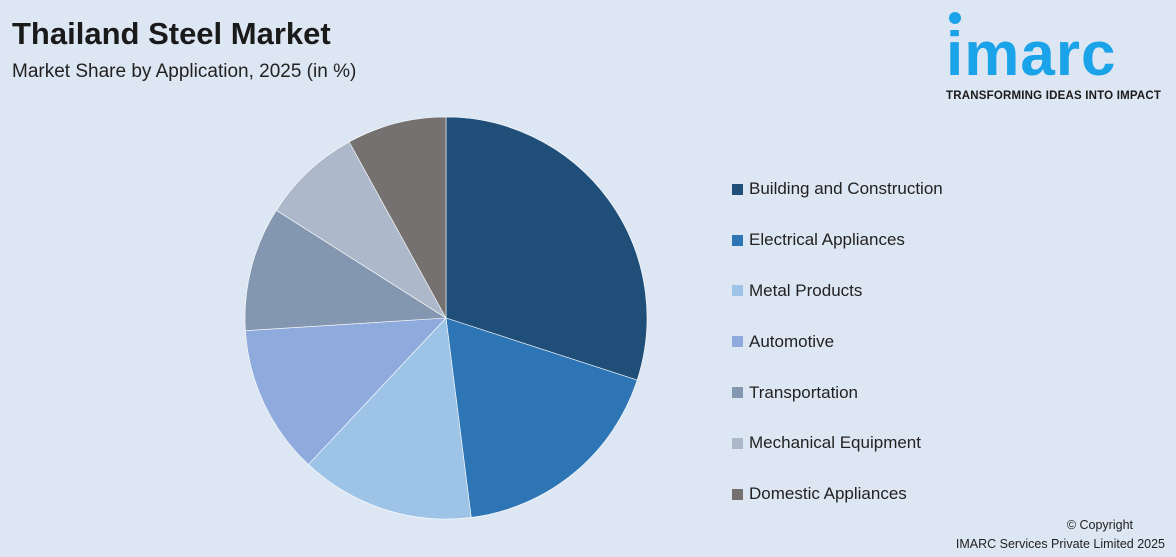 Image resolution: width=1176 pixels, height=557 pixels. What do you see at coordinates (345, 270) in the screenshot?
I see `pie-slice-transportation` at bounding box center [345, 270].